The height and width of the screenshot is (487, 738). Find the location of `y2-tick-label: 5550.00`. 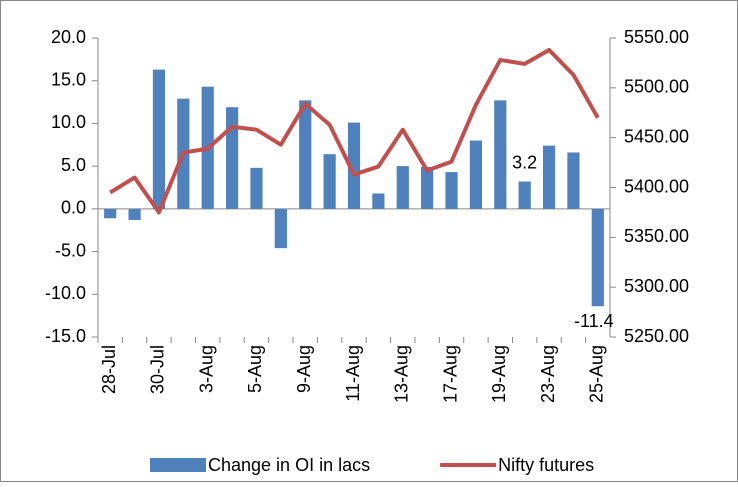

y2-tick-label: 5550.00 is located at coordinates (656, 37).